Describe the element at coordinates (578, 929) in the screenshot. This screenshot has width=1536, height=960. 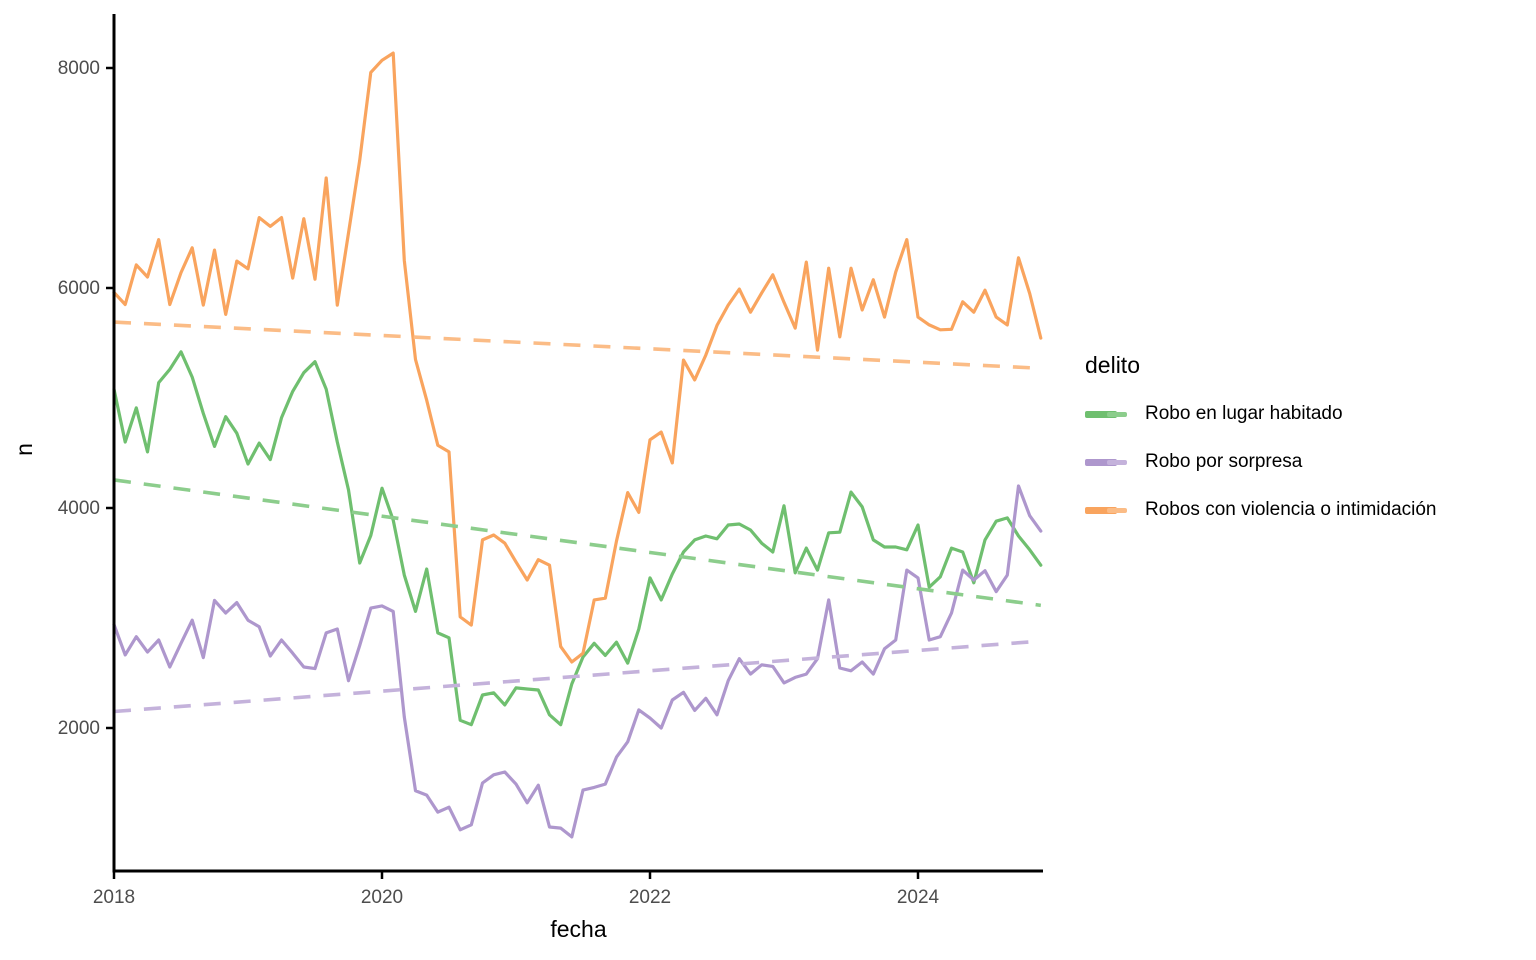
I see `x-axis-title: fecha` at that location.